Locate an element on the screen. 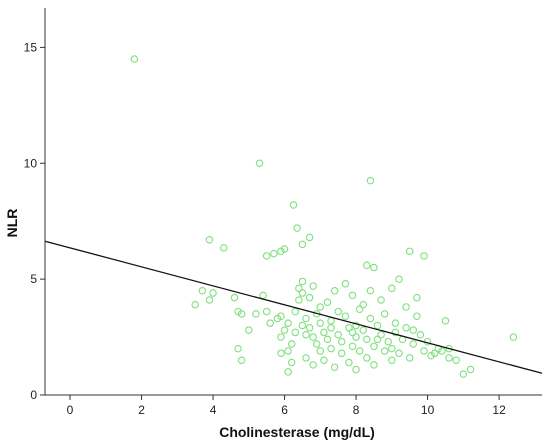  y-axis-ticks: 0 5 10 15 is located at coordinates (34, 221).